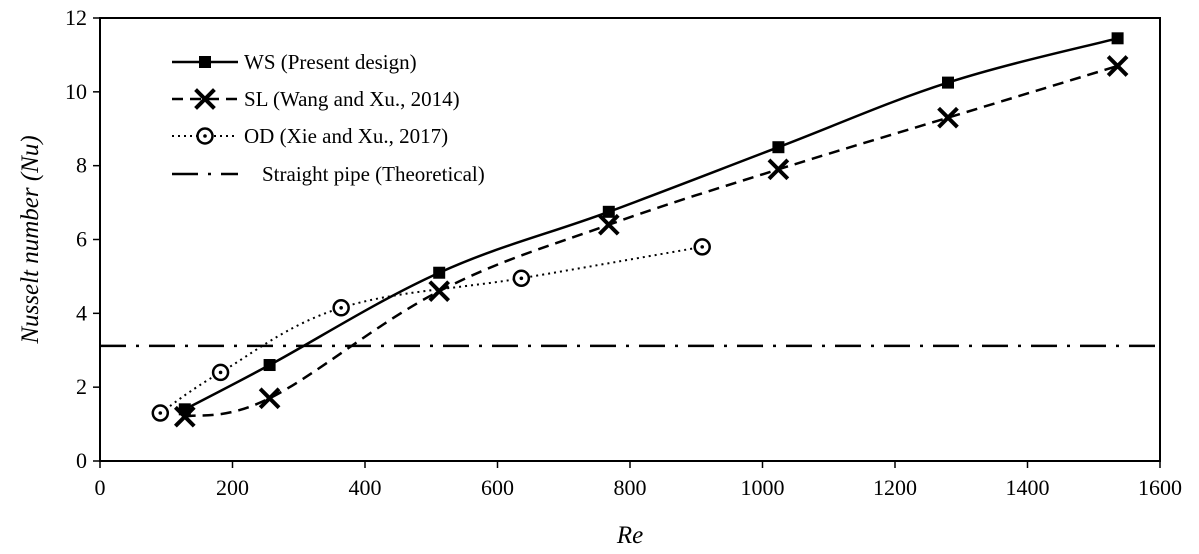 This screenshot has height=554, width=1199. What do you see at coordinates (352, 99) in the screenshot?
I see `legend-label: SL (Wang and Xu., 2014)` at bounding box center [352, 99].